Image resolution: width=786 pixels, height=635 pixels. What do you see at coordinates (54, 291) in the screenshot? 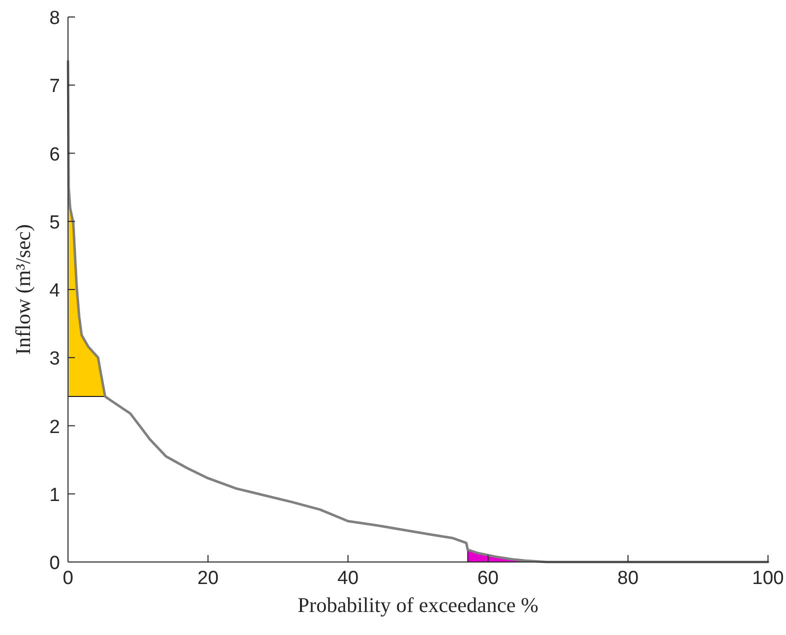
I see `y-tick-label: 4` at bounding box center [54, 291].